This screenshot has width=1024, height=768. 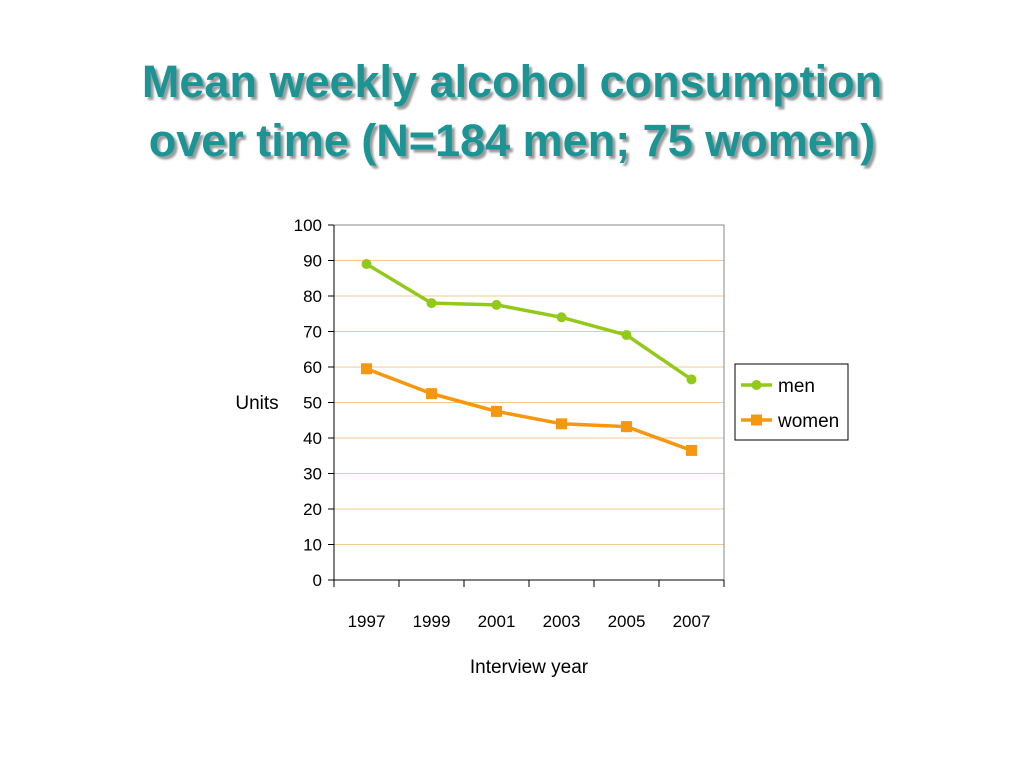 What do you see at coordinates (512, 81) in the screenshot?
I see `title-line-1: Mean weekly alcohol consumption` at bounding box center [512, 81].